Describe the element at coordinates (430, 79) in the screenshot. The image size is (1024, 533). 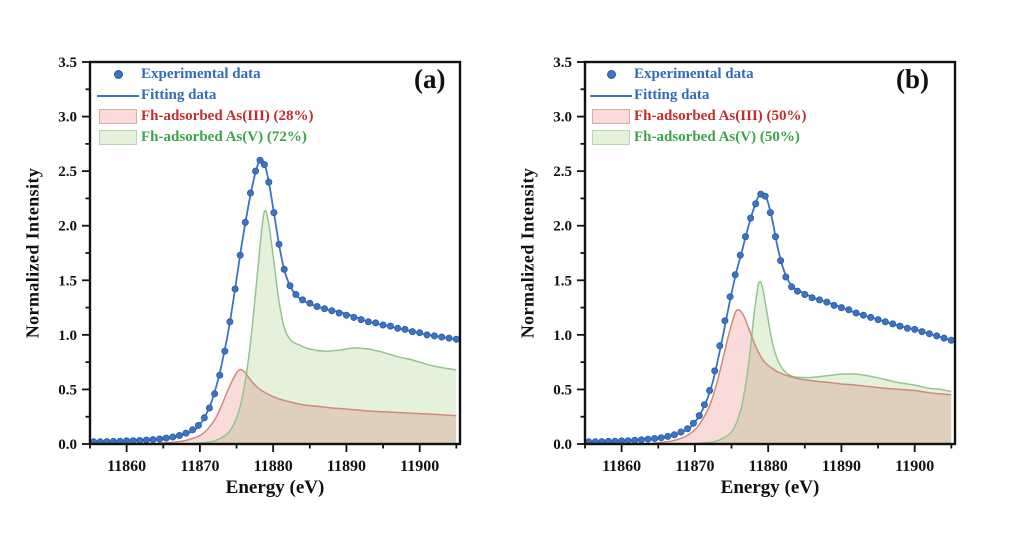
I see `panel-letter-a: (a)` at that location.